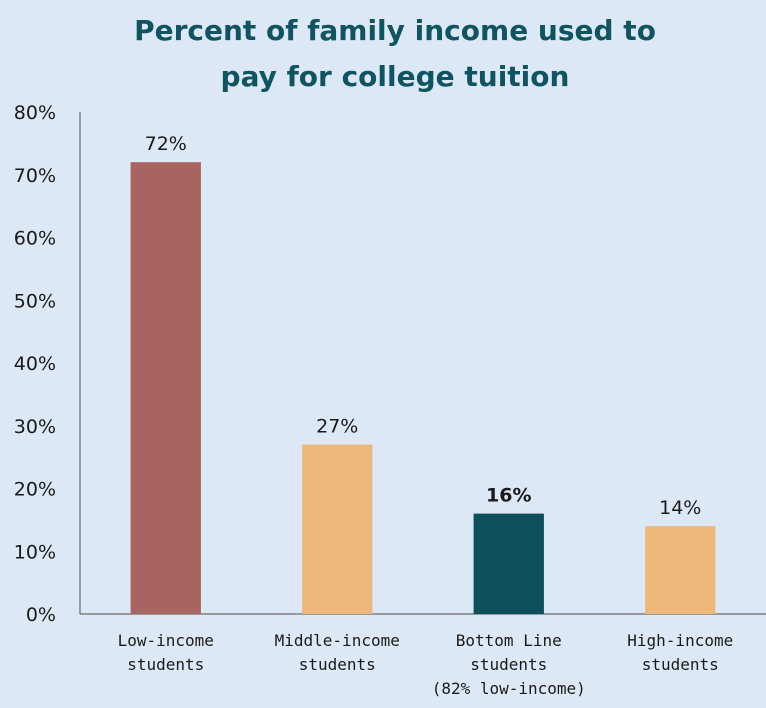 The height and width of the screenshot is (708, 766). What do you see at coordinates (680, 640) in the screenshot?
I see `x-category-label: High-income` at bounding box center [680, 640].